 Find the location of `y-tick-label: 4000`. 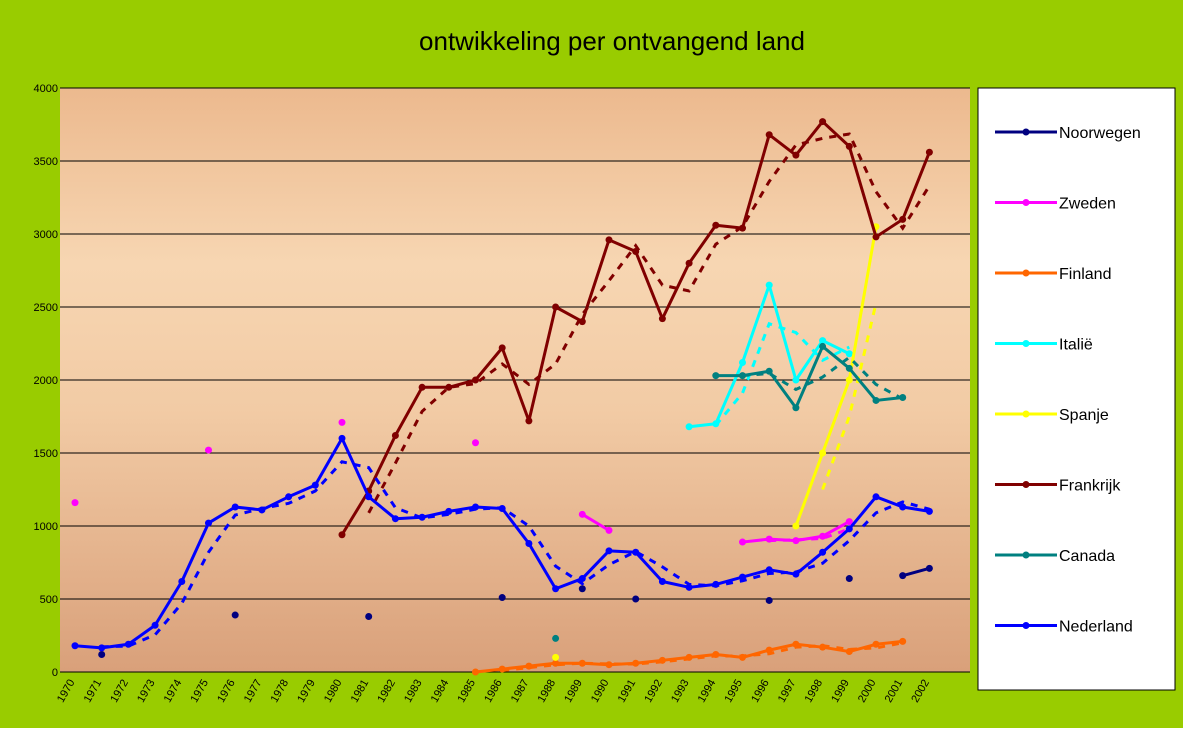

y-tick-label: 4000 is located at coordinates (46, 89).